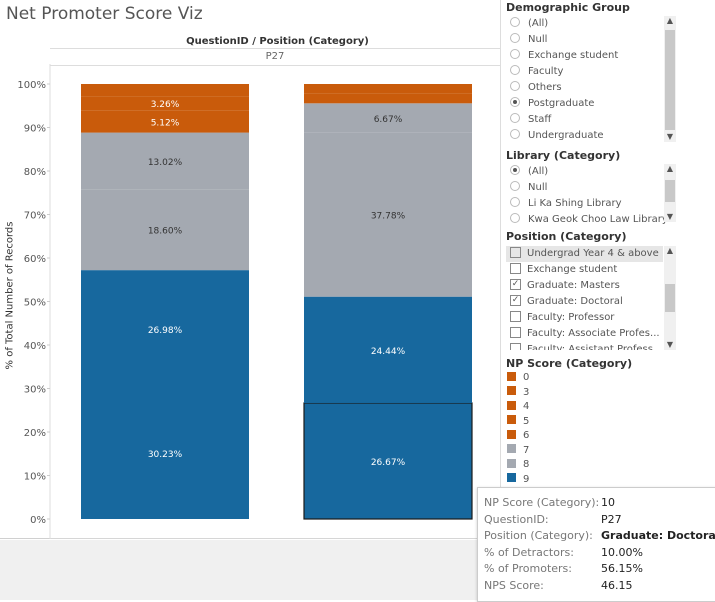 The height and width of the screenshot is (602, 715). What do you see at coordinates (518, 422) in the screenshot?
I see `legend-item: 5` at bounding box center [518, 422].